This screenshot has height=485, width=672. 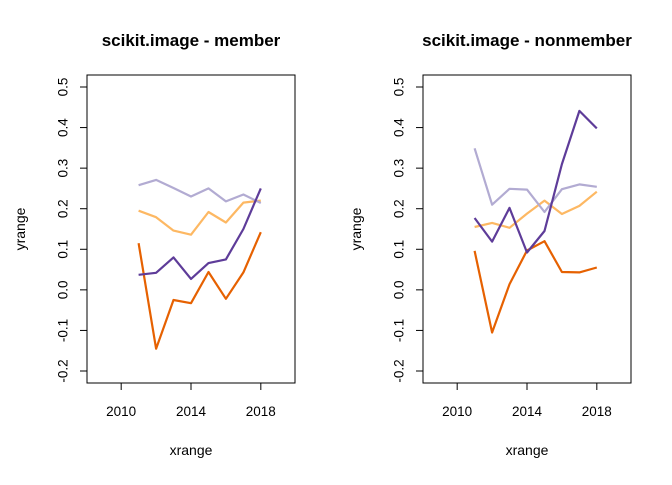 I want to click on chart-title: scikit.image - nonmember, so click(x=527, y=40).